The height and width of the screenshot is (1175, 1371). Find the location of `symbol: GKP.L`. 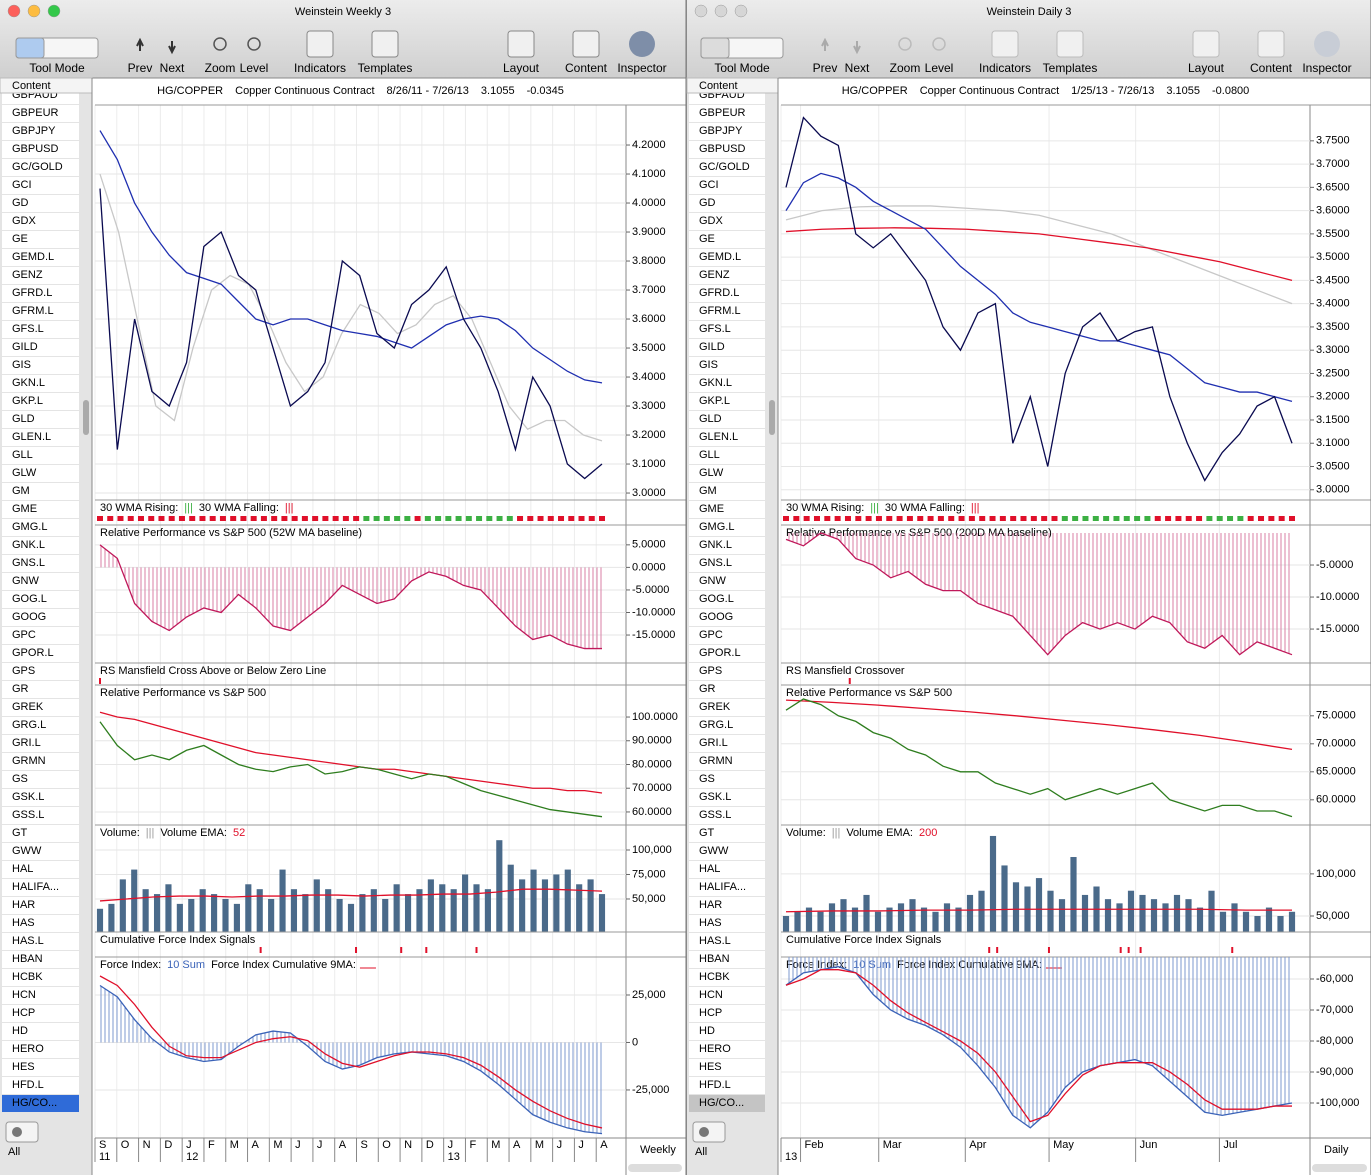

symbol: GKP.L is located at coordinates (27, 401).